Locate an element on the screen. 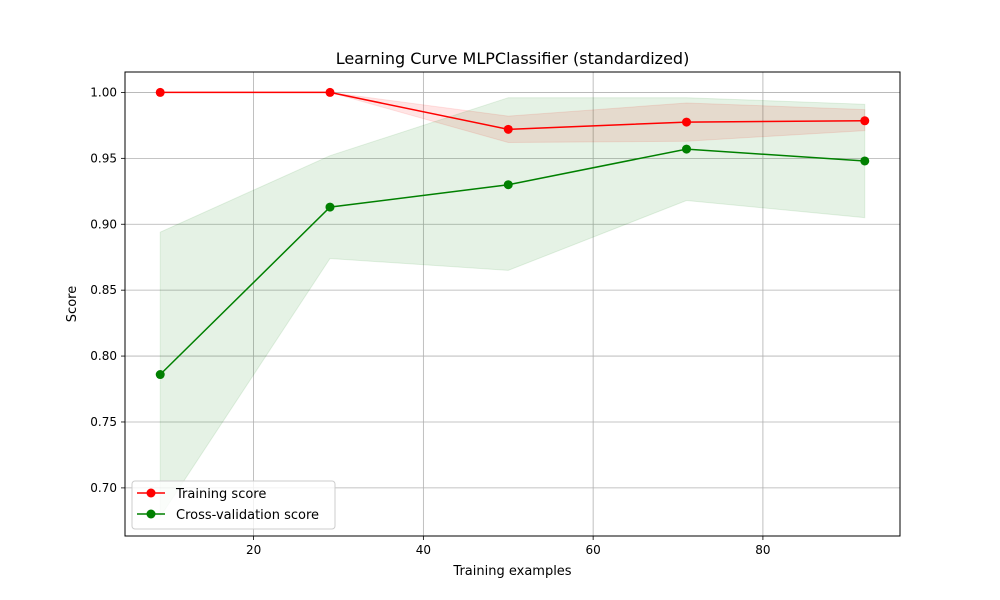 The image size is (1000, 600). x-tick-label: 40 is located at coordinates (423, 550).